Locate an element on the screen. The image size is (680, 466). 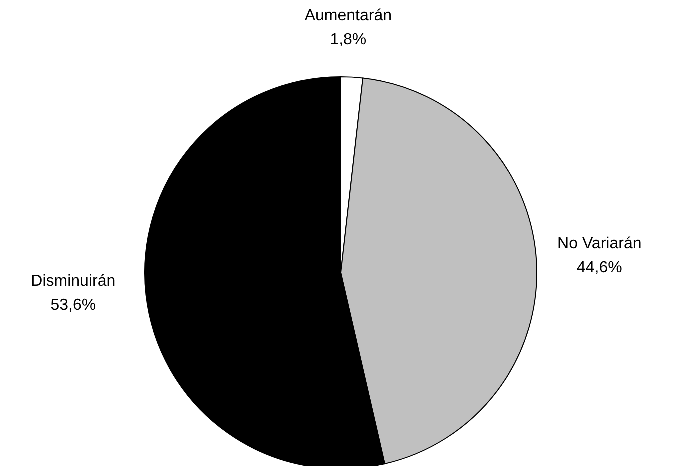
slice-label: No Variarán is located at coordinates (600, 244).